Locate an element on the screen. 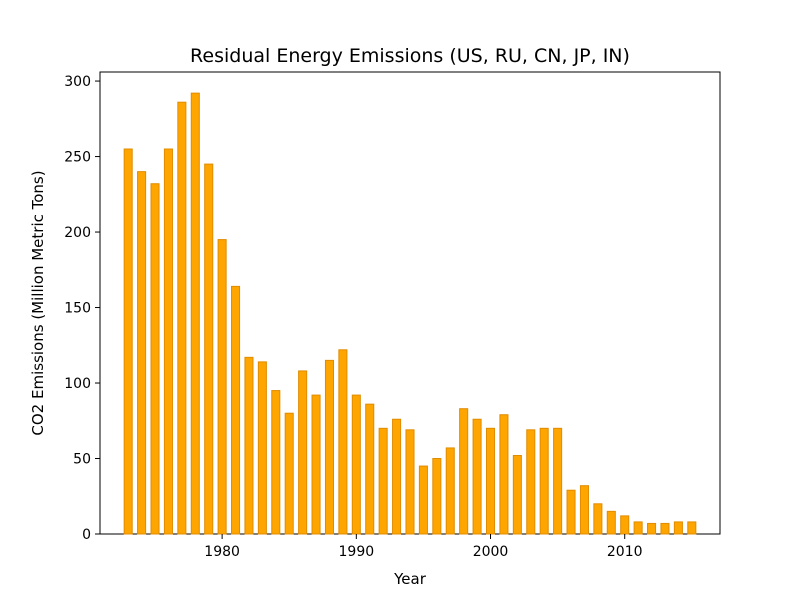  bar-1978 is located at coordinates (195, 313).